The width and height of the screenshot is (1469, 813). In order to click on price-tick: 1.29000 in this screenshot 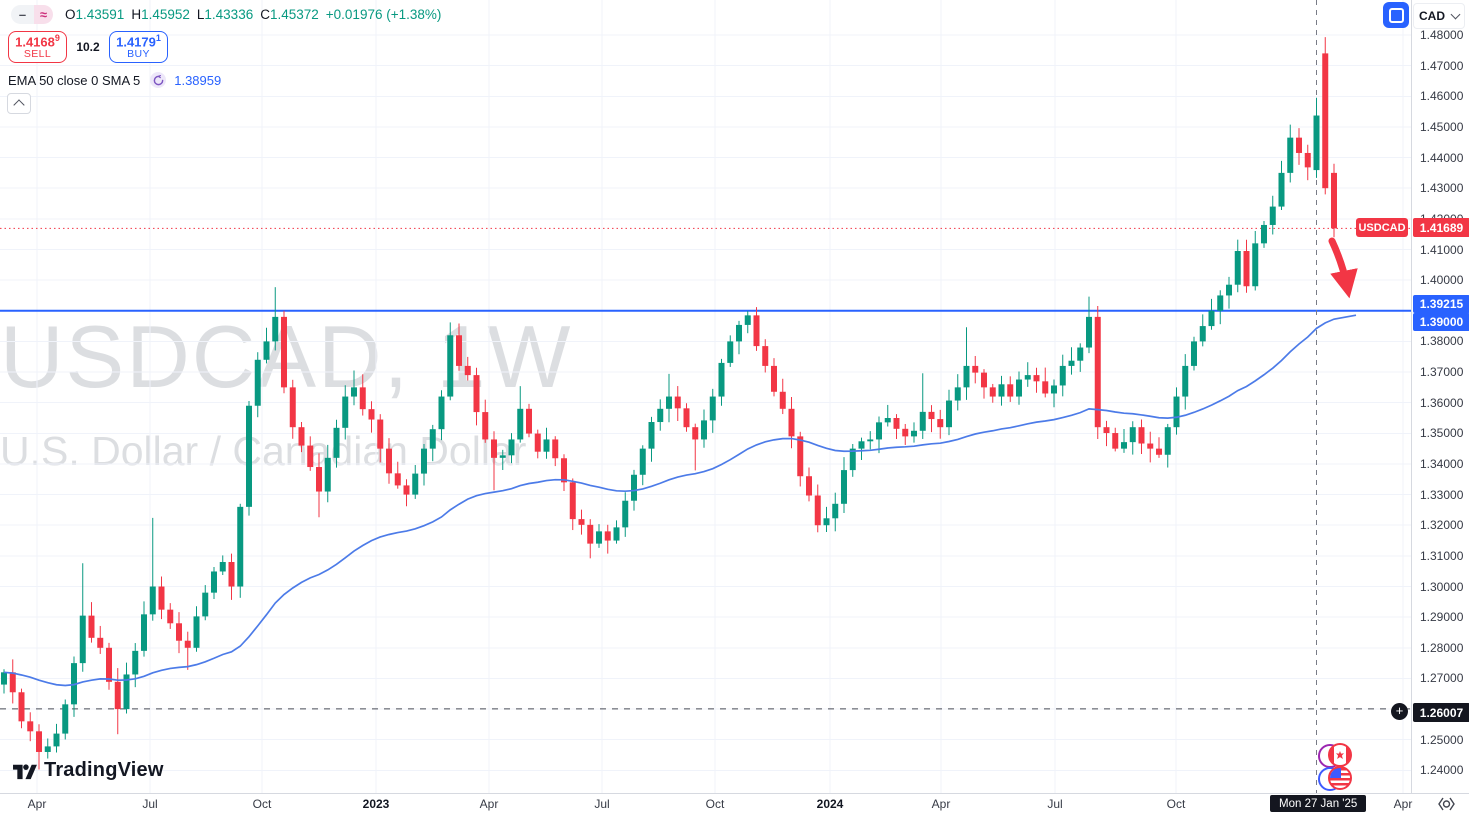, I will do `click(1442, 617)`.